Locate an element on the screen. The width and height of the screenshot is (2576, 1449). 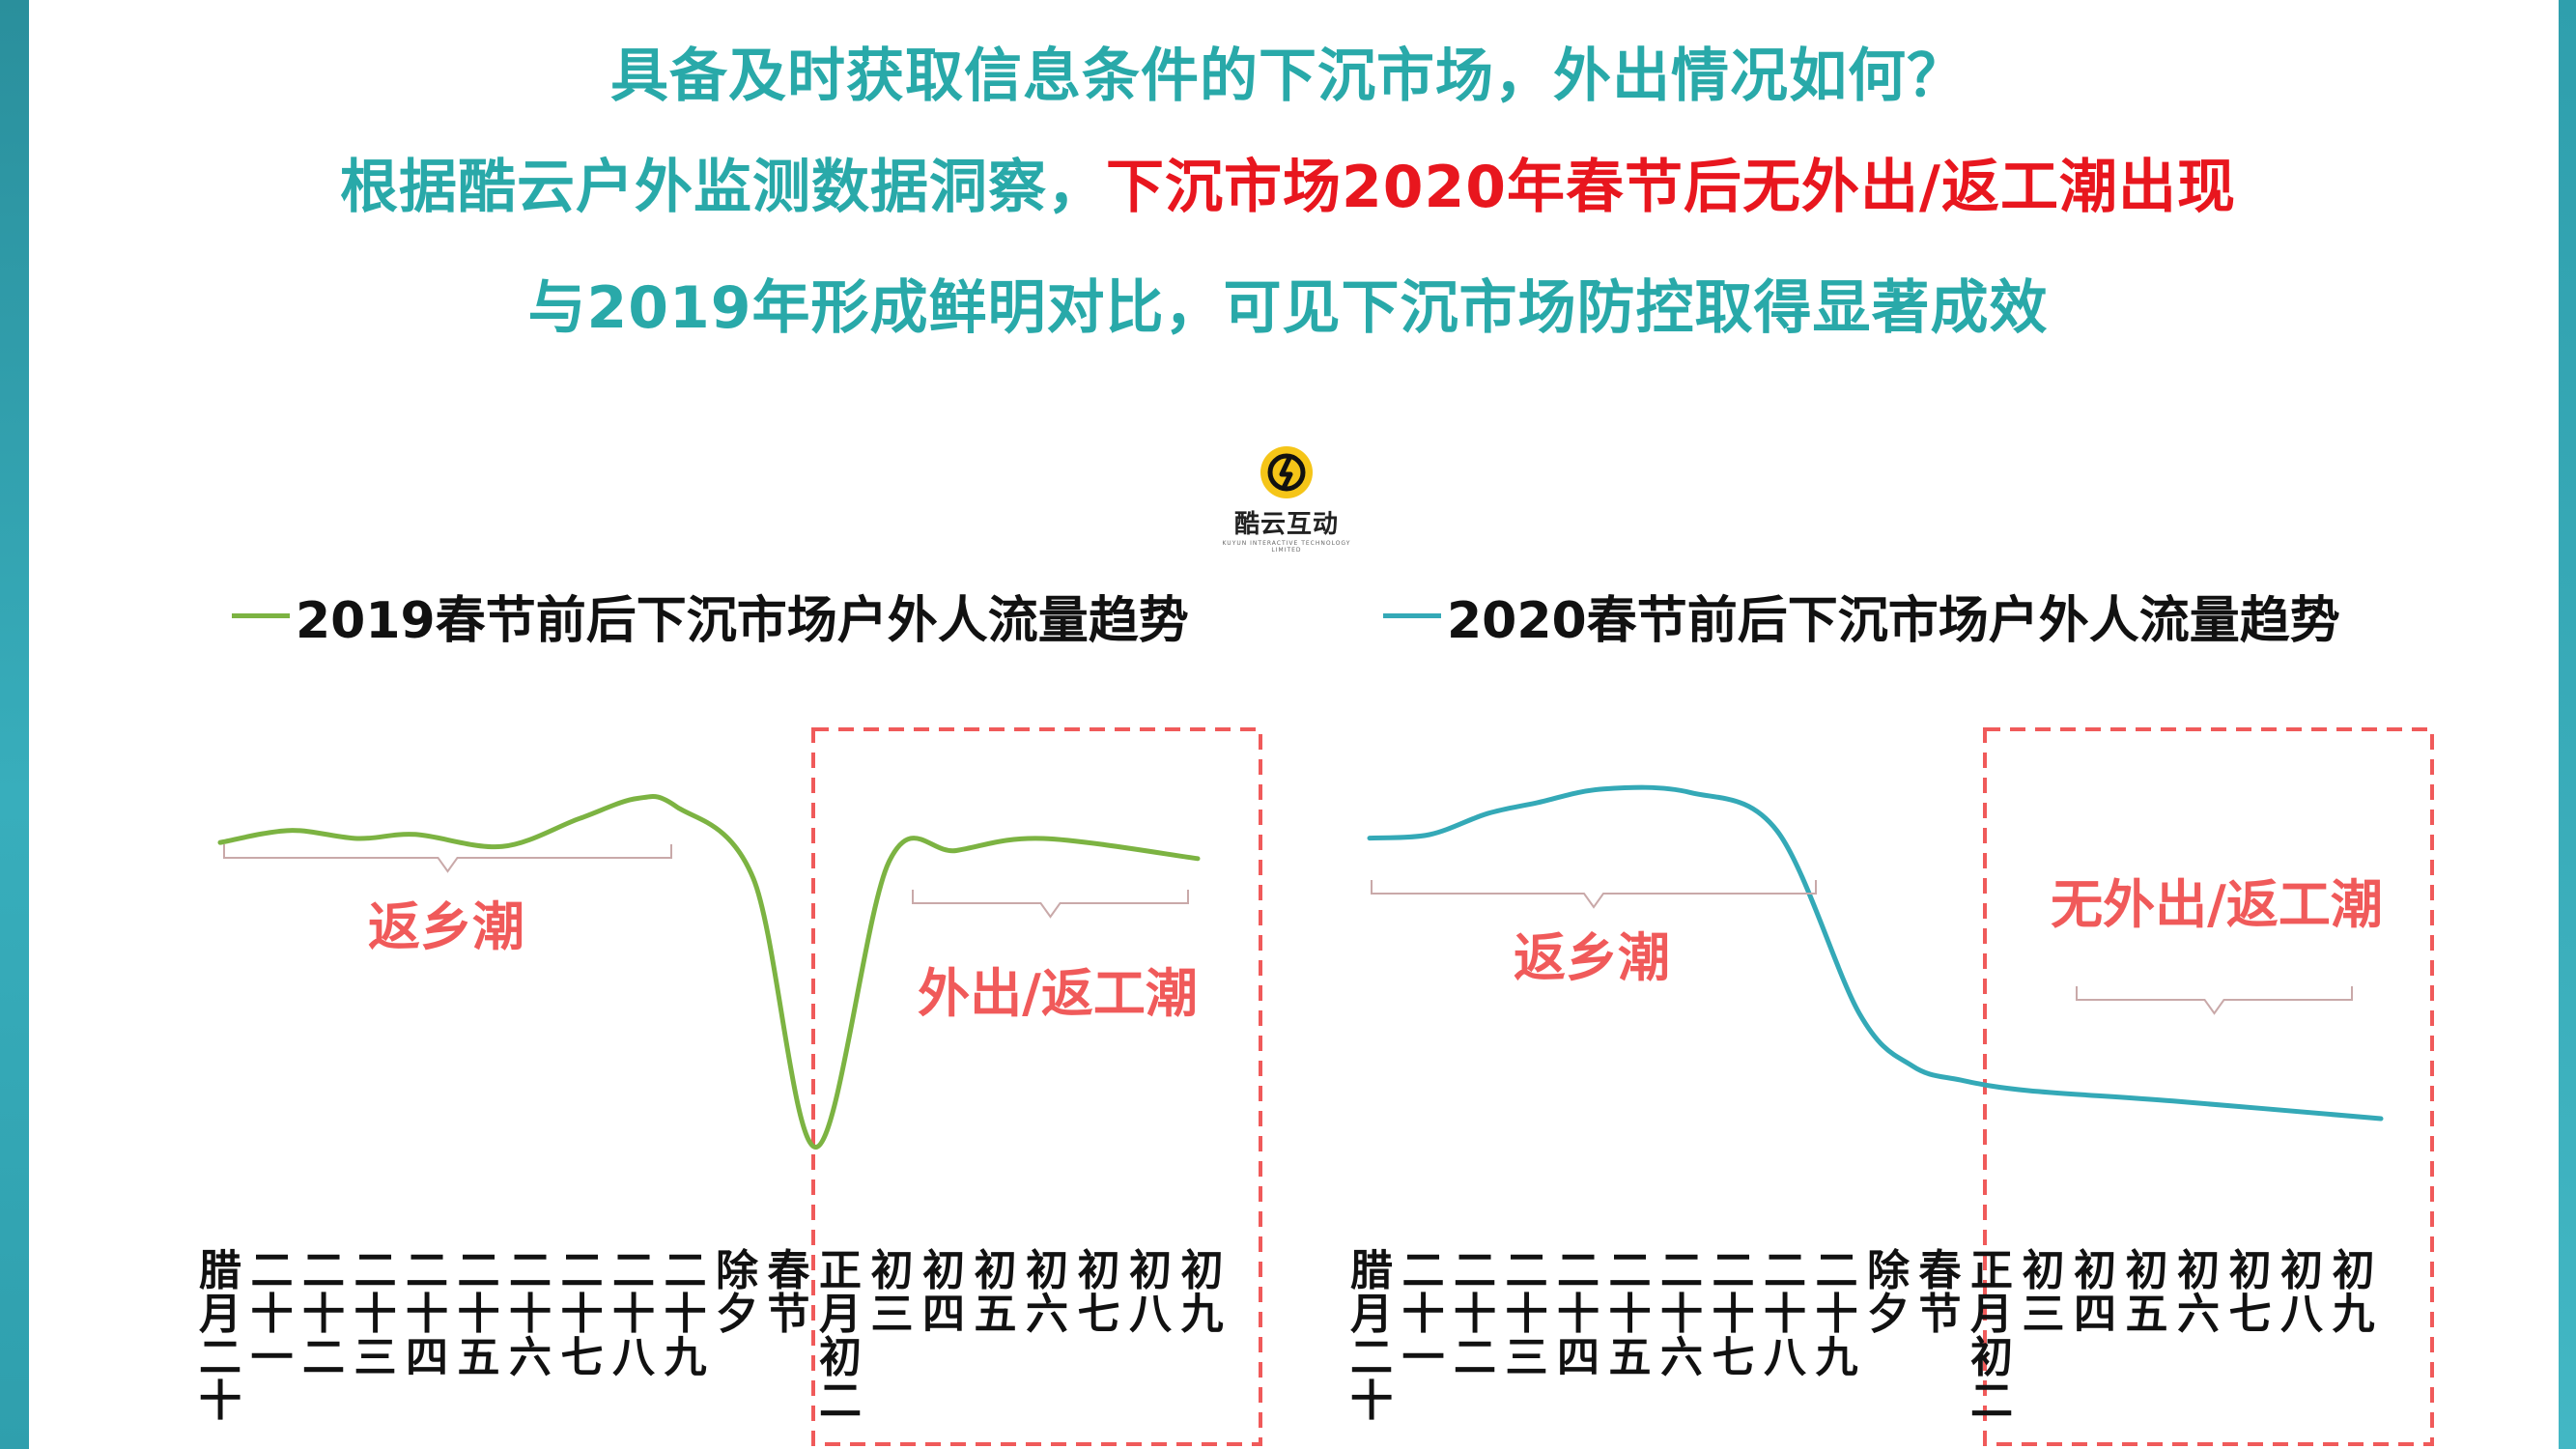
chart-2020-title: 2020春节前后下沉市场户外人流量趋势 is located at coordinates (1861, 616).